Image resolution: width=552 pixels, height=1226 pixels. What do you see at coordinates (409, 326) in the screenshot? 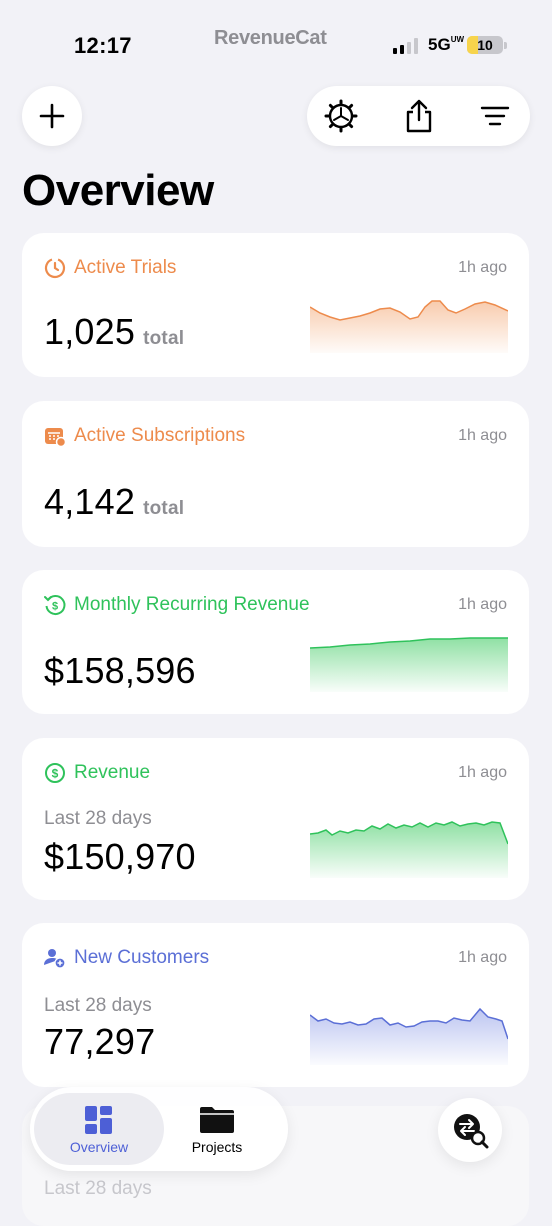
I see `trials-sparkline` at bounding box center [409, 326].